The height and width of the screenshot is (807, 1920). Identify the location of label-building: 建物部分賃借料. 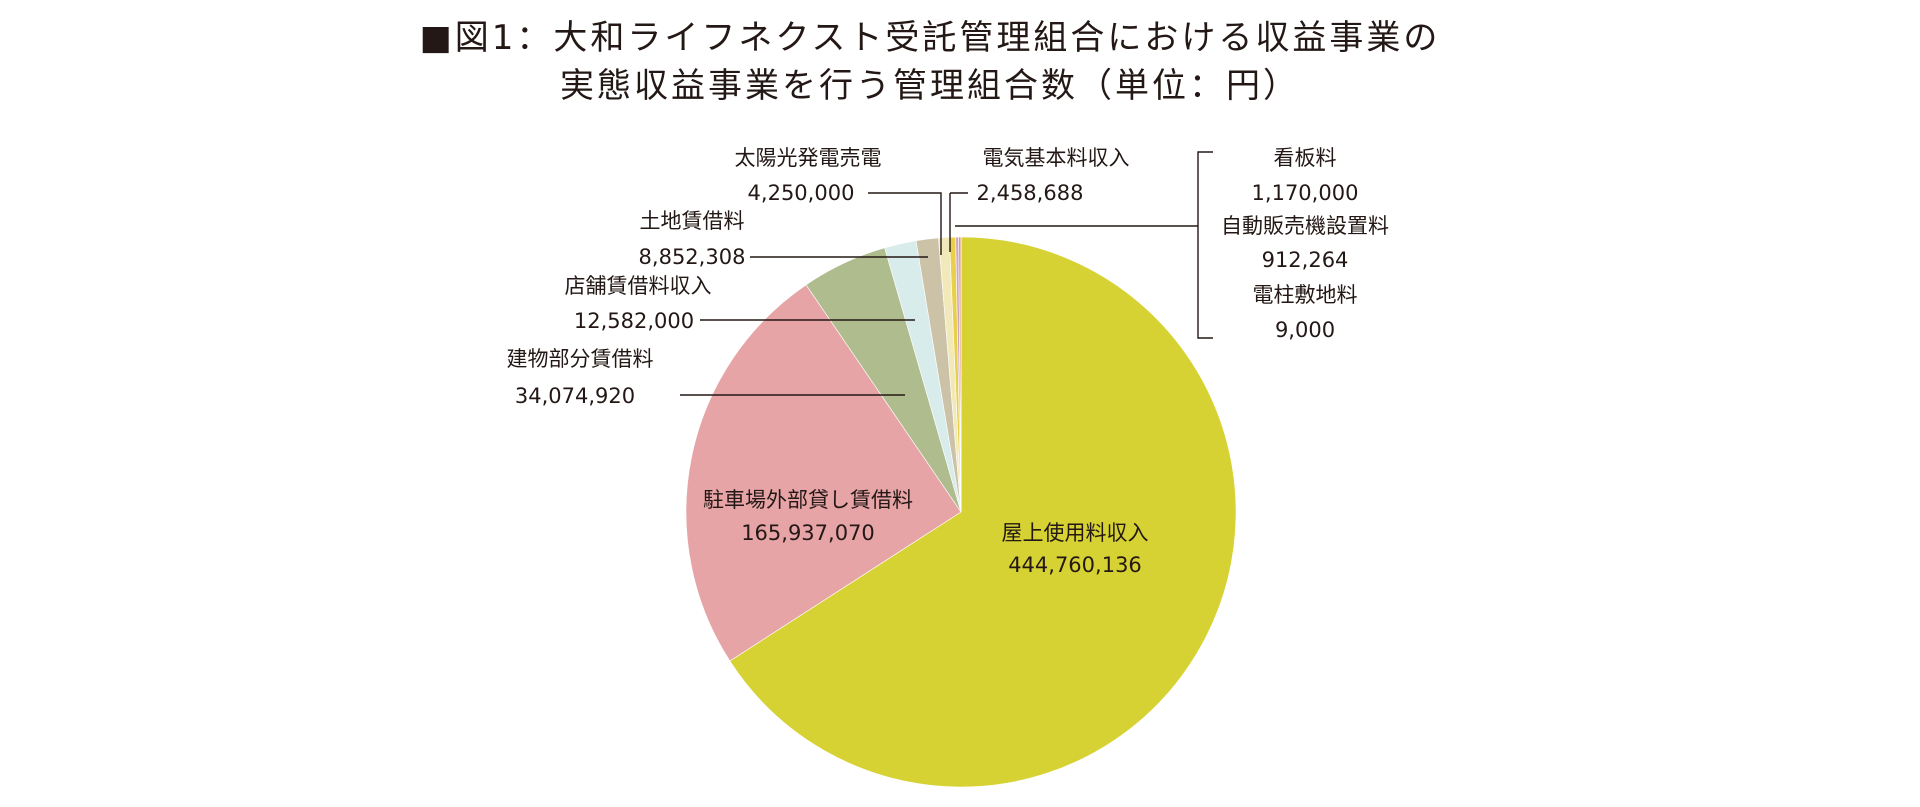
(580, 359).